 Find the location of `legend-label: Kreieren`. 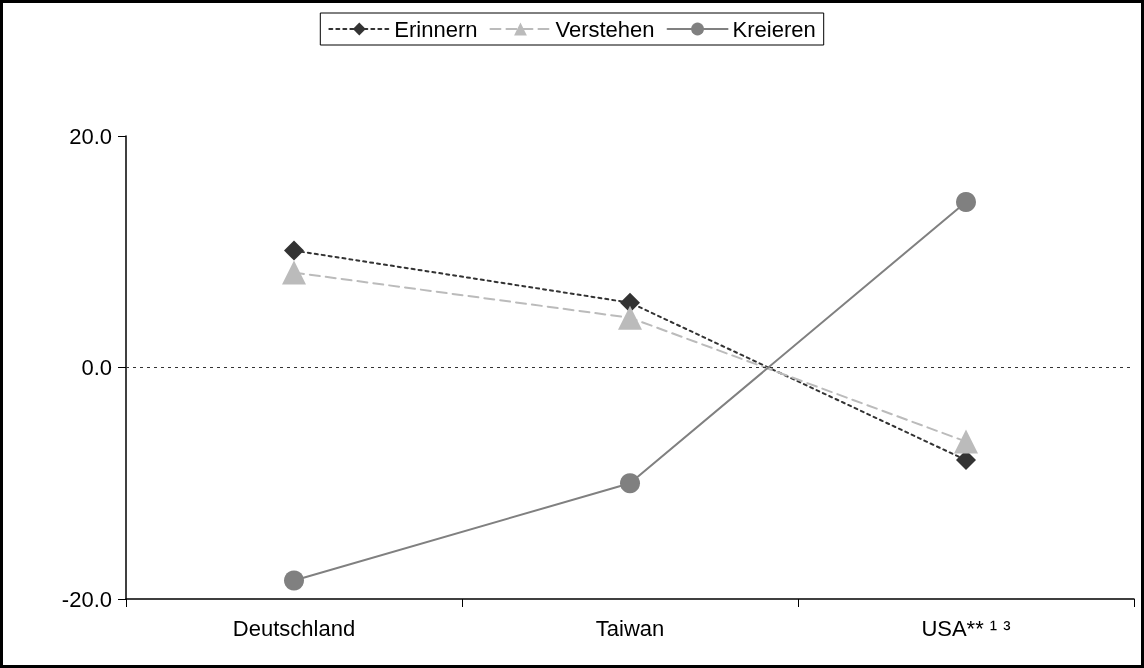

legend-label: Kreieren is located at coordinates (774, 29).